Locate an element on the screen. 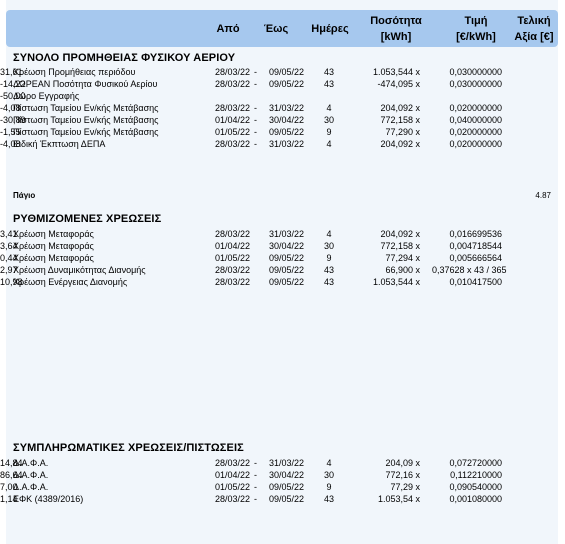  row-quantity: 77,294 x is located at coordinates (402, 258).